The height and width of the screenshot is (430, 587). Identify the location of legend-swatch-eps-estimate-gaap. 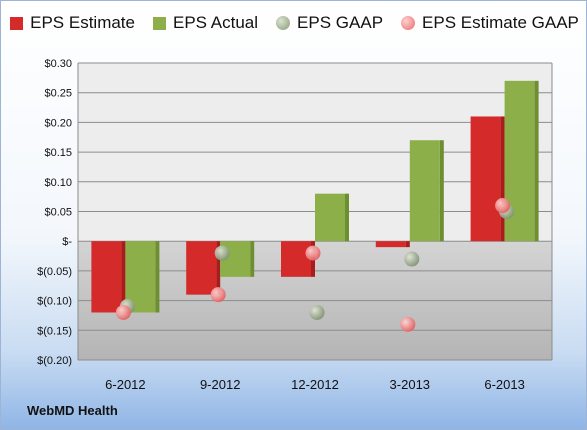
(408, 23).